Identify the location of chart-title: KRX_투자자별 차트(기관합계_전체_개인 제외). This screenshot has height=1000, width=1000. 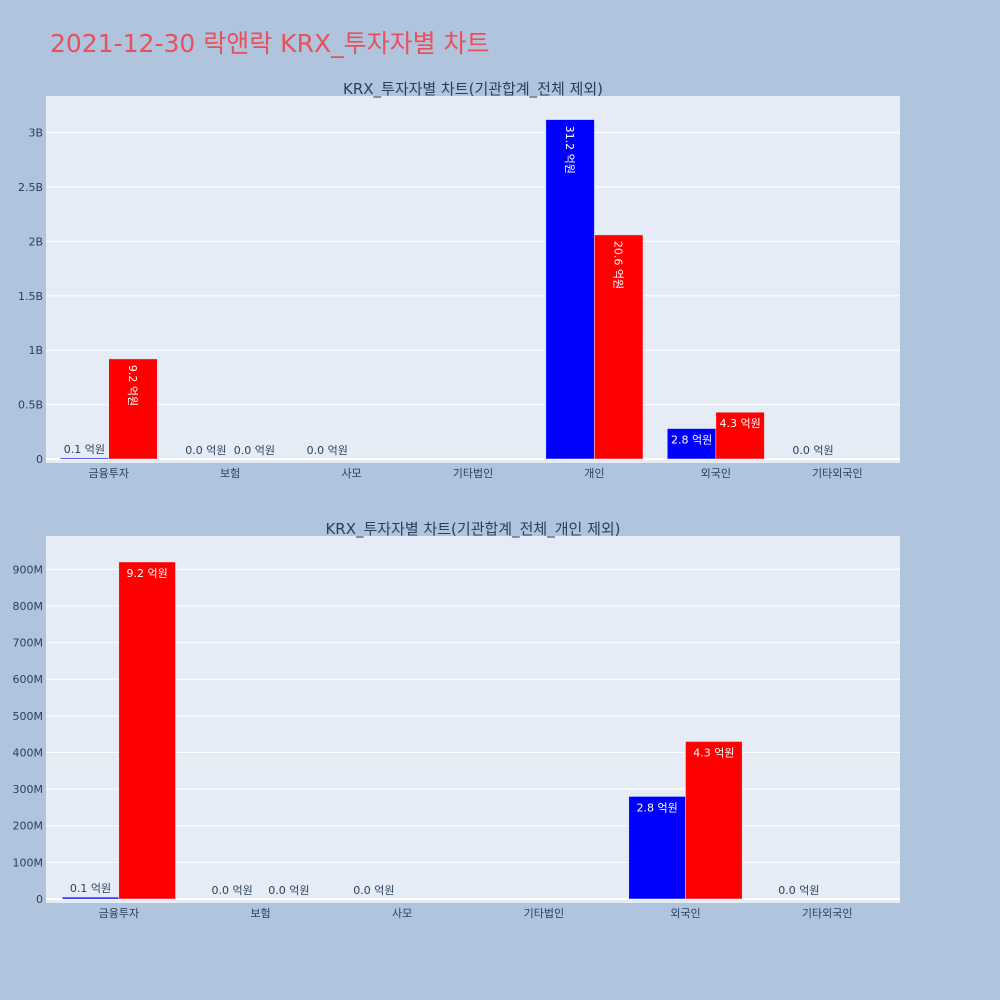
(472, 529).